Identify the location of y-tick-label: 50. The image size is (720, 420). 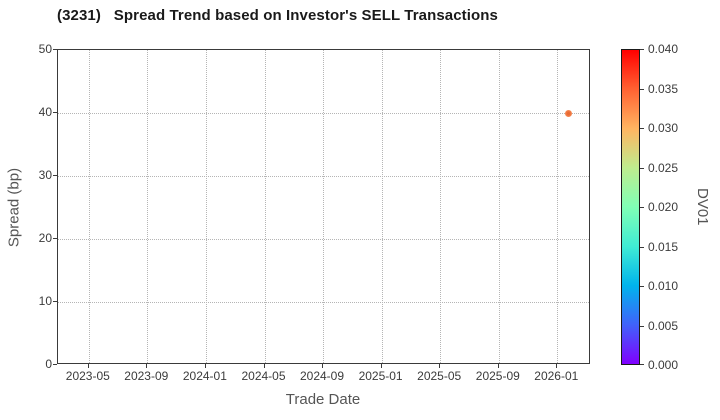
(45, 49).